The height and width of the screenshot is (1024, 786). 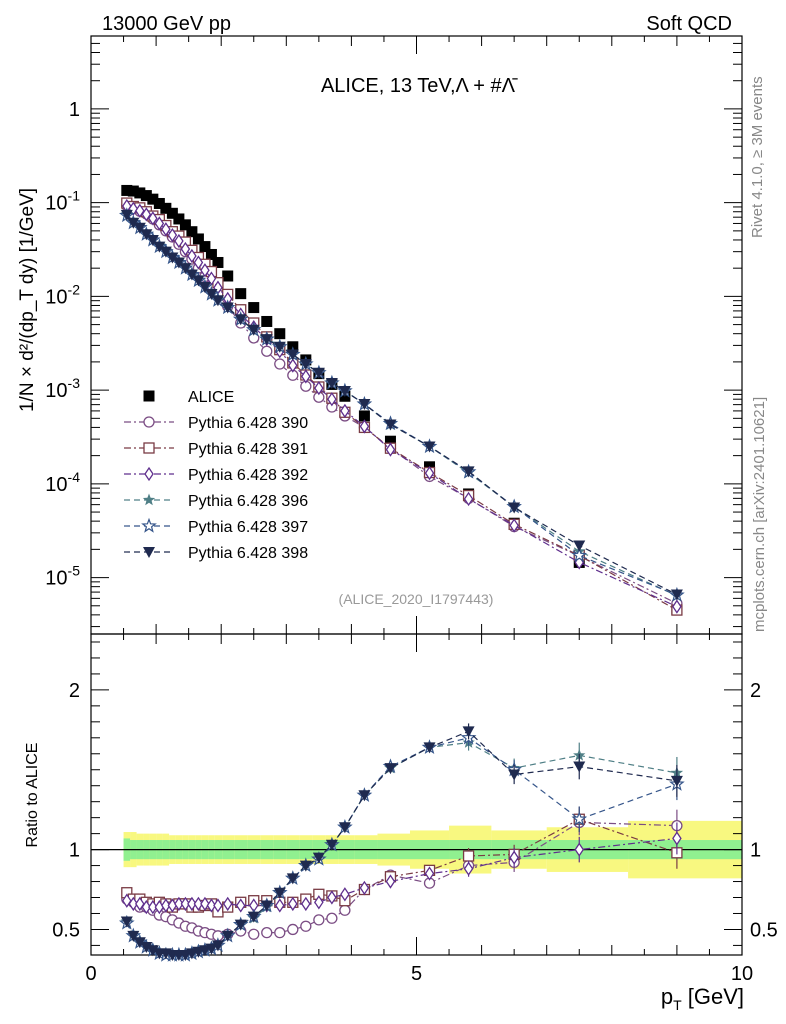 What do you see at coordinates (62, 201) in the screenshot?
I see `y-tick-label: 10⁻¹` at bounding box center [62, 201].